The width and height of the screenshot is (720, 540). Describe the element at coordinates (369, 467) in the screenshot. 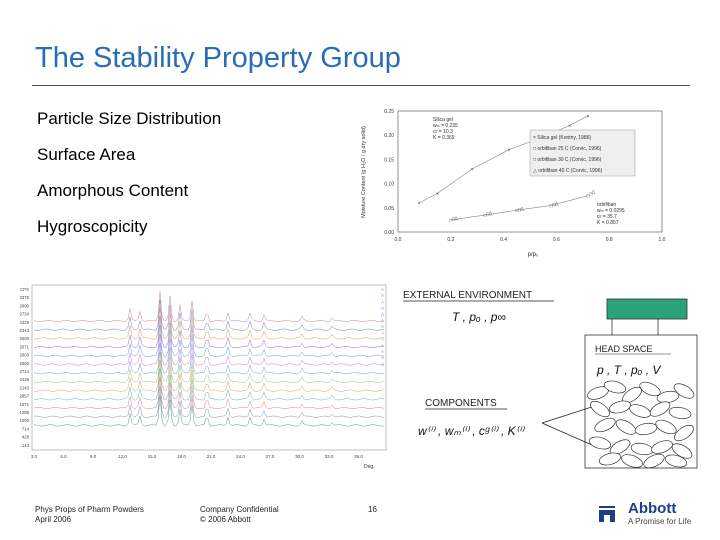

I see `x-axis-label: Deg.` at that location.